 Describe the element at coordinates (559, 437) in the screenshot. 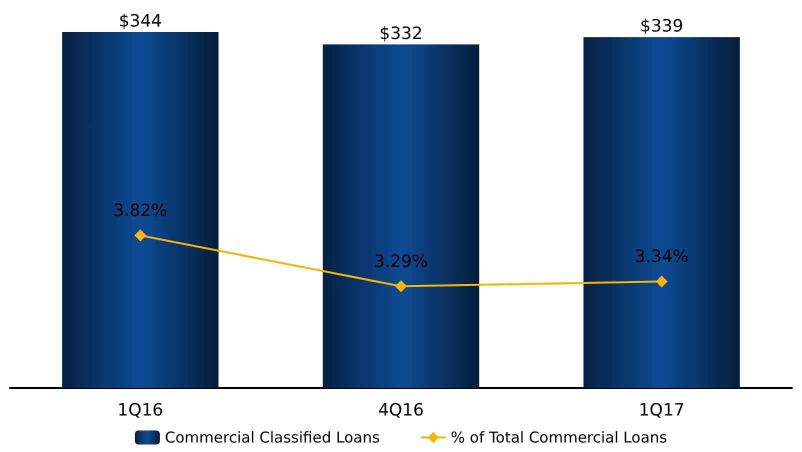

I see `legend-label: % of Total Commercial Loans` at that location.